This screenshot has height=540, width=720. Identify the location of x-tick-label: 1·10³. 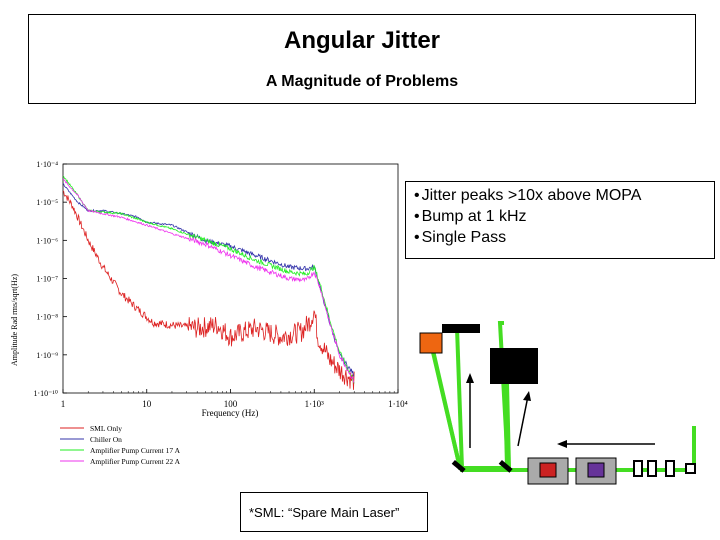
(314, 404).